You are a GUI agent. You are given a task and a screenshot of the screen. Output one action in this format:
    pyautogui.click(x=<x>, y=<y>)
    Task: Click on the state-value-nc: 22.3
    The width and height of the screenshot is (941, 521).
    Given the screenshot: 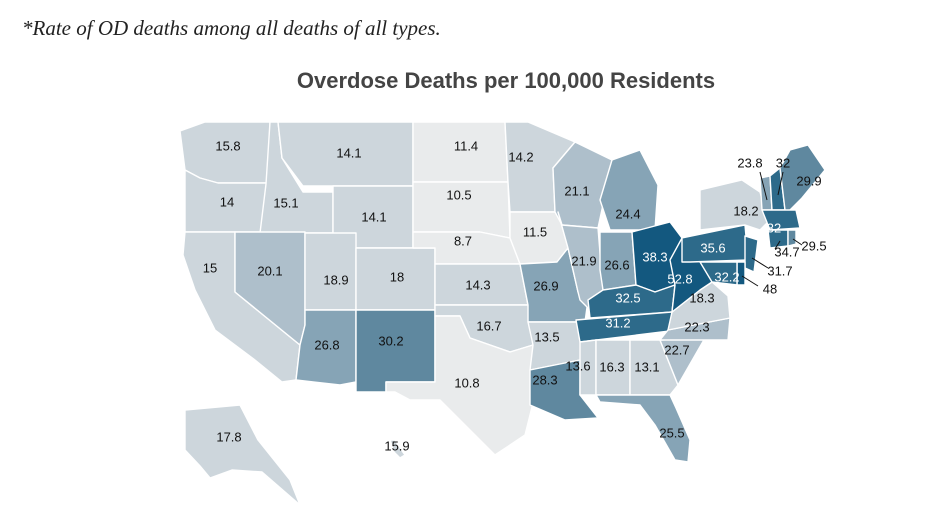 What is the action you would take?
    pyautogui.click(x=696, y=326)
    